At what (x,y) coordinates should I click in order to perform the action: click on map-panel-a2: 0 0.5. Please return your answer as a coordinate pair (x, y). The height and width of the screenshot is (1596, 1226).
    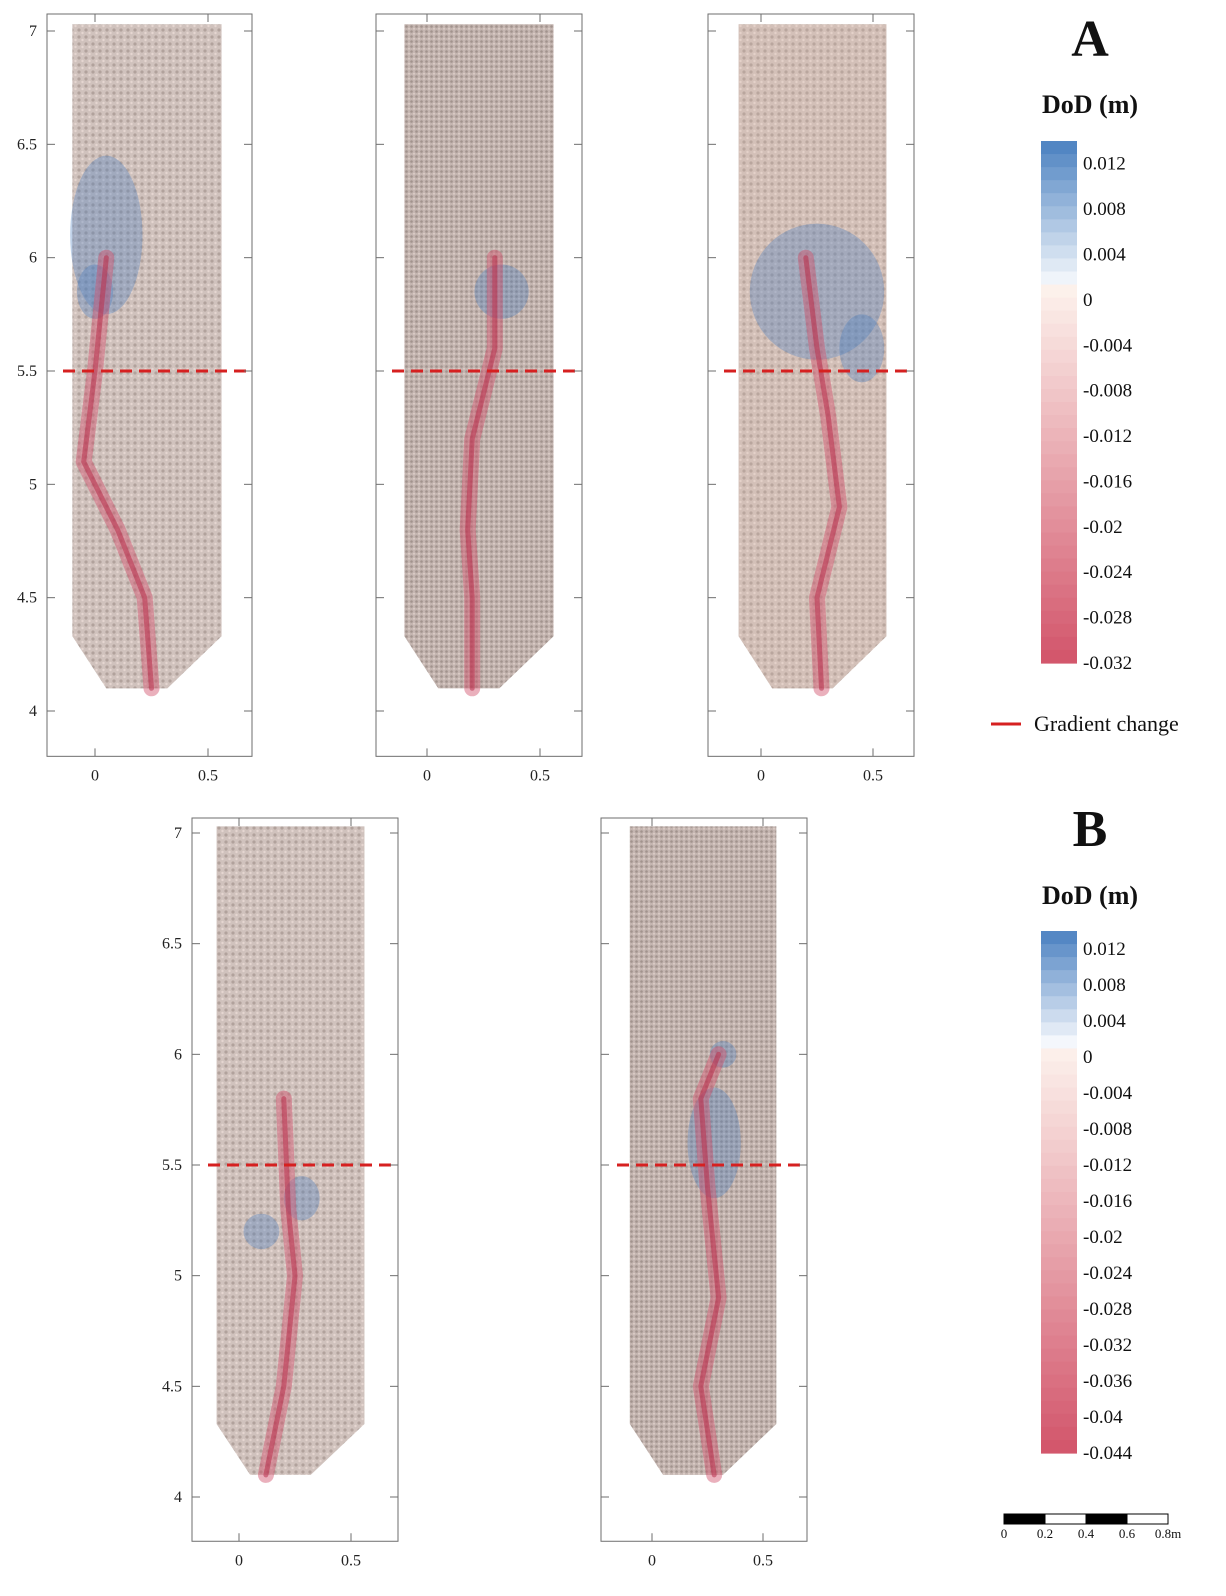
    Looking at the image, I should click on (479, 398).